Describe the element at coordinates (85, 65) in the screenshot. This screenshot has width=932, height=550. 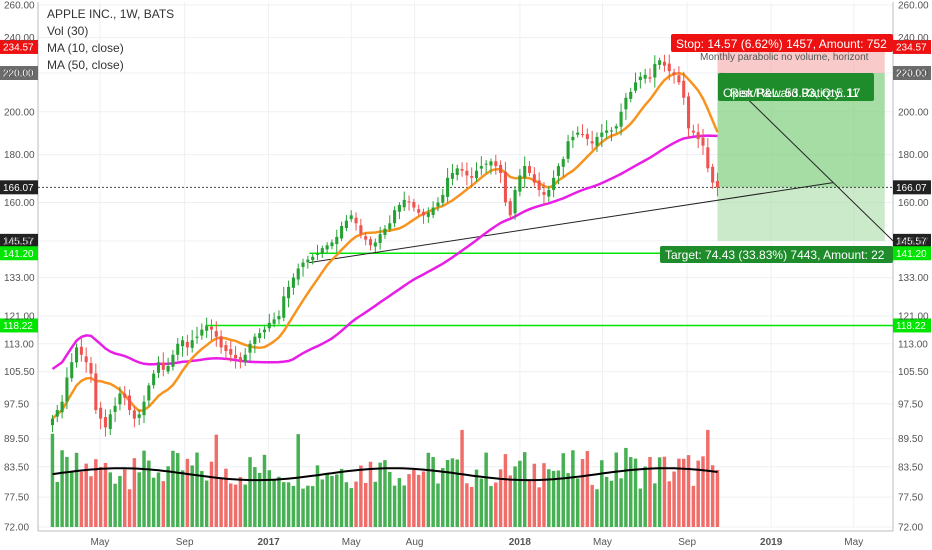
I see `ma50-indicator-label: MA (50, close)` at that location.